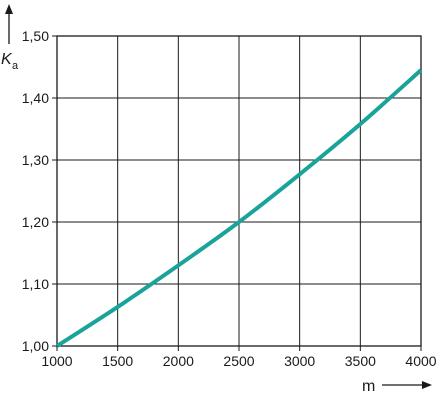 The width and height of the screenshot is (438, 400). I want to click on x-axis-arrow-head, so click(427, 385).